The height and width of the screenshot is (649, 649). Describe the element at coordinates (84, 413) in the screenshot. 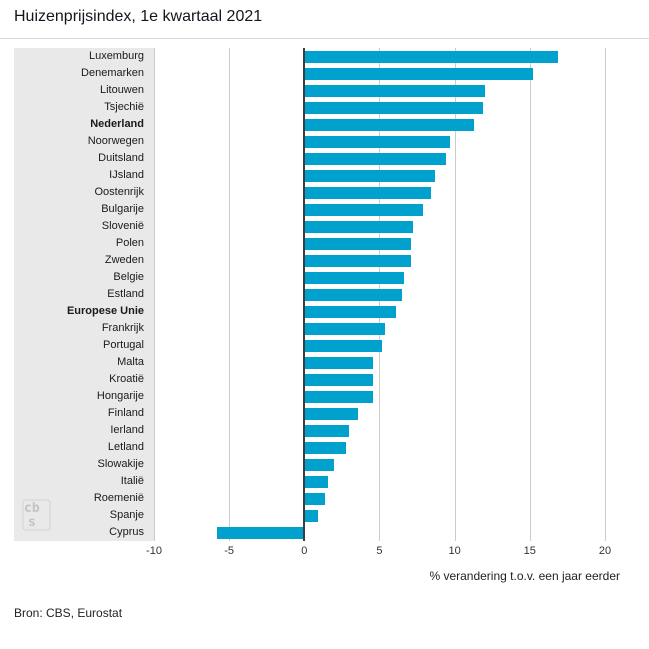

I see `category-label: Finland` at that location.